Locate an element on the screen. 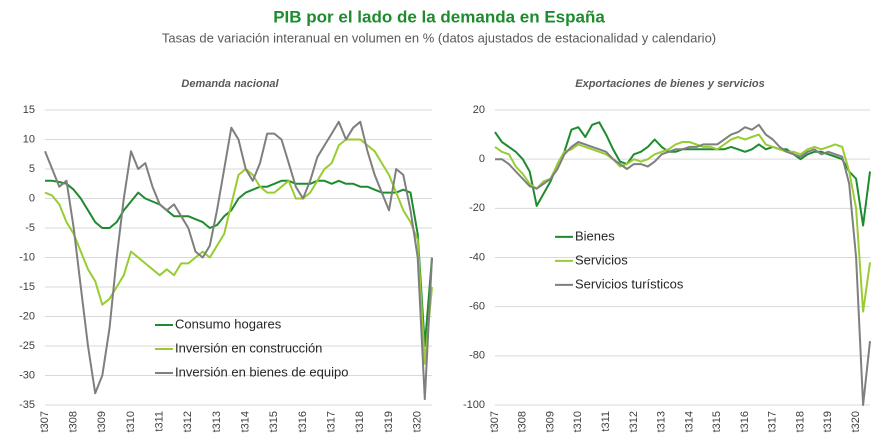 The image size is (878, 444). y-tick-label: -35 is located at coordinates (27, 405).